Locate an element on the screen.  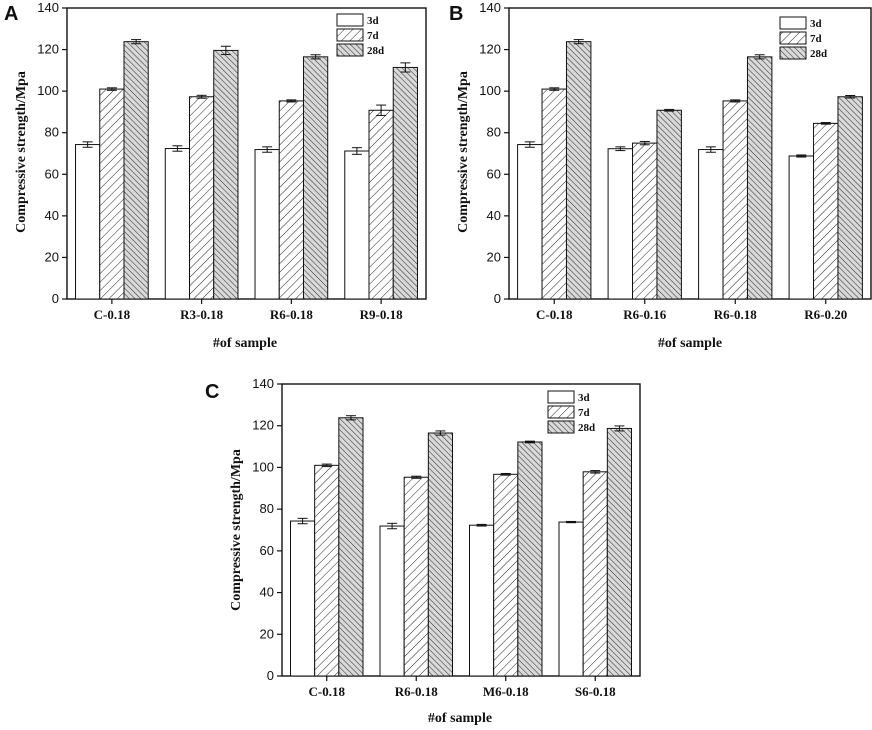
panel-label-b: B is located at coordinates (456, 14).